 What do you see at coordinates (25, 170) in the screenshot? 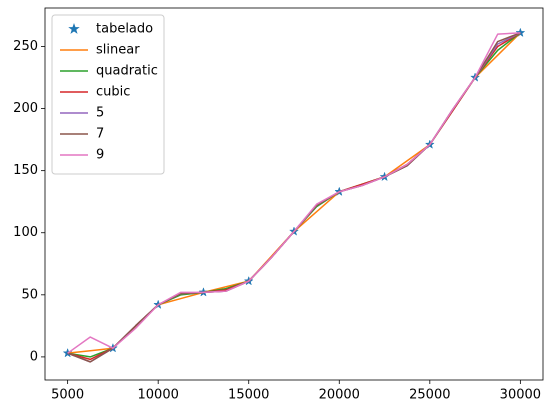
I see `y-tick-label: 150` at bounding box center [25, 170].